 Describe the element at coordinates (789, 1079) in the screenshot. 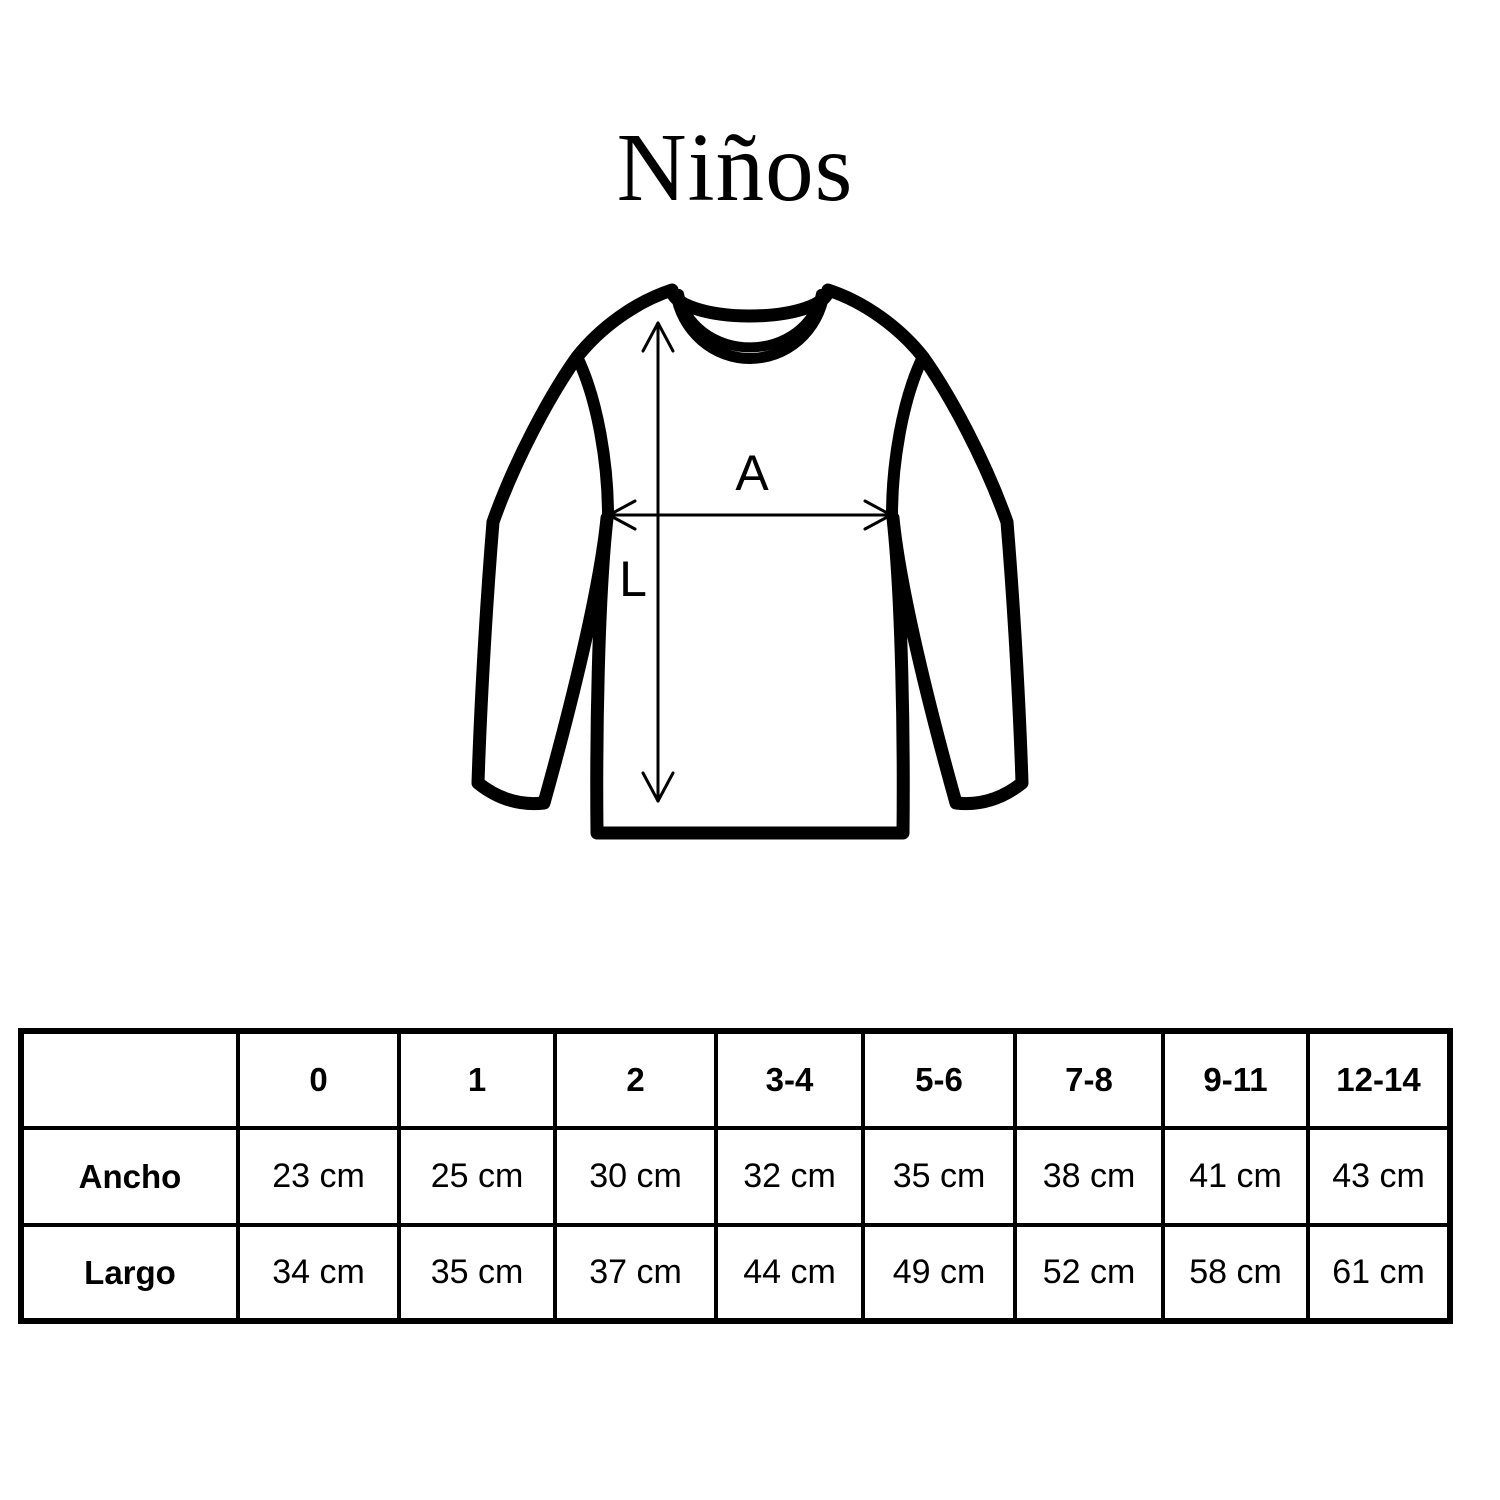

I see `size-column-header: 3-4` at that location.